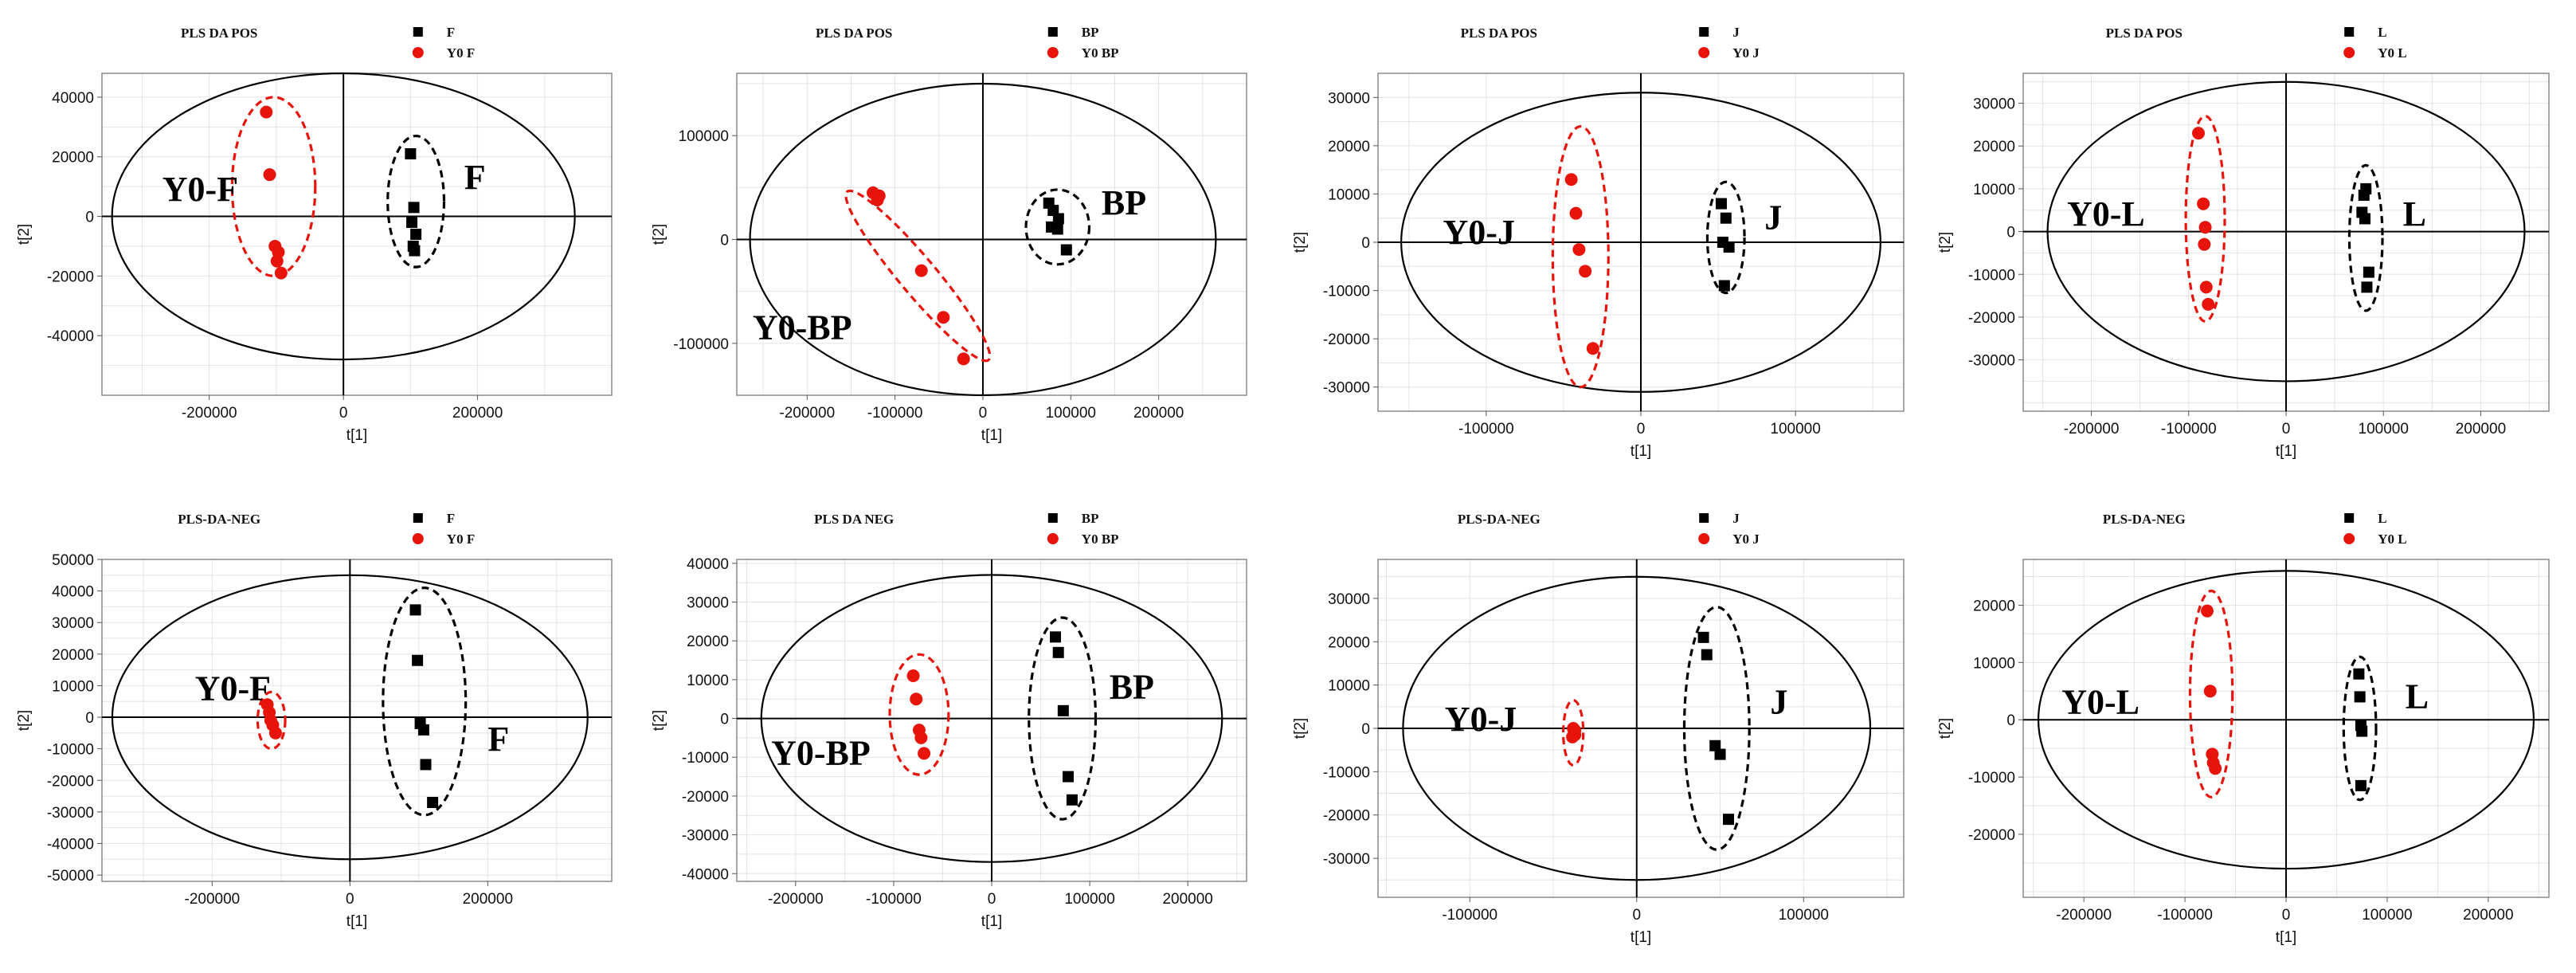 This screenshot has width=2576, height=973. What do you see at coordinates (233, 688) in the screenshot?
I see `group-label: Y0-F` at bounding box center [233, 688].